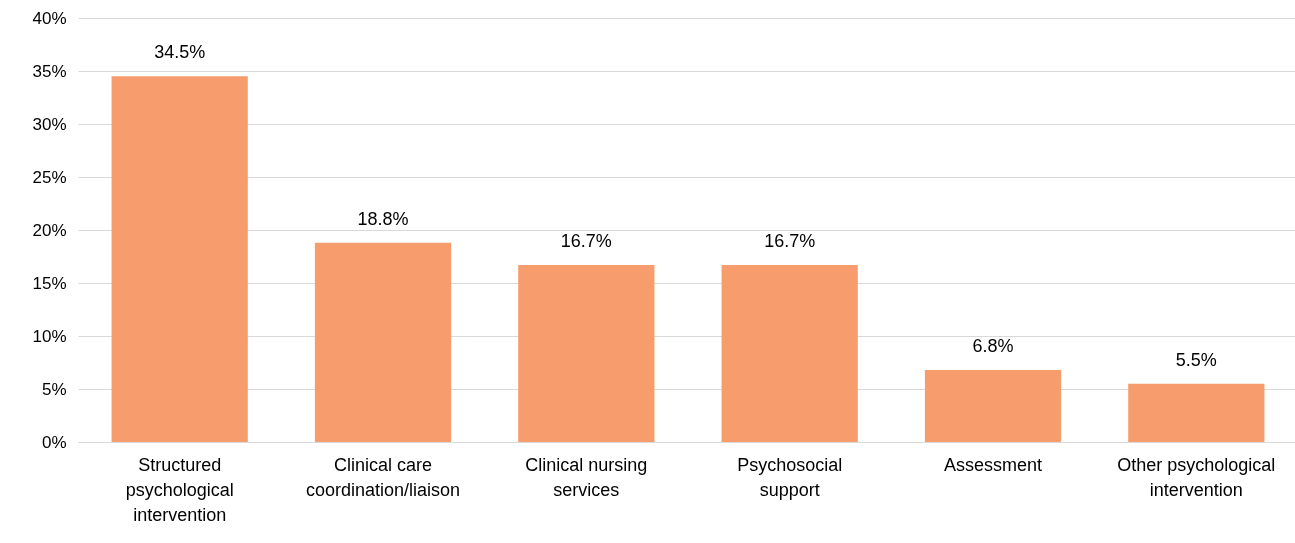  I want to click on y-tick-label: 10%, so click(49, 336).